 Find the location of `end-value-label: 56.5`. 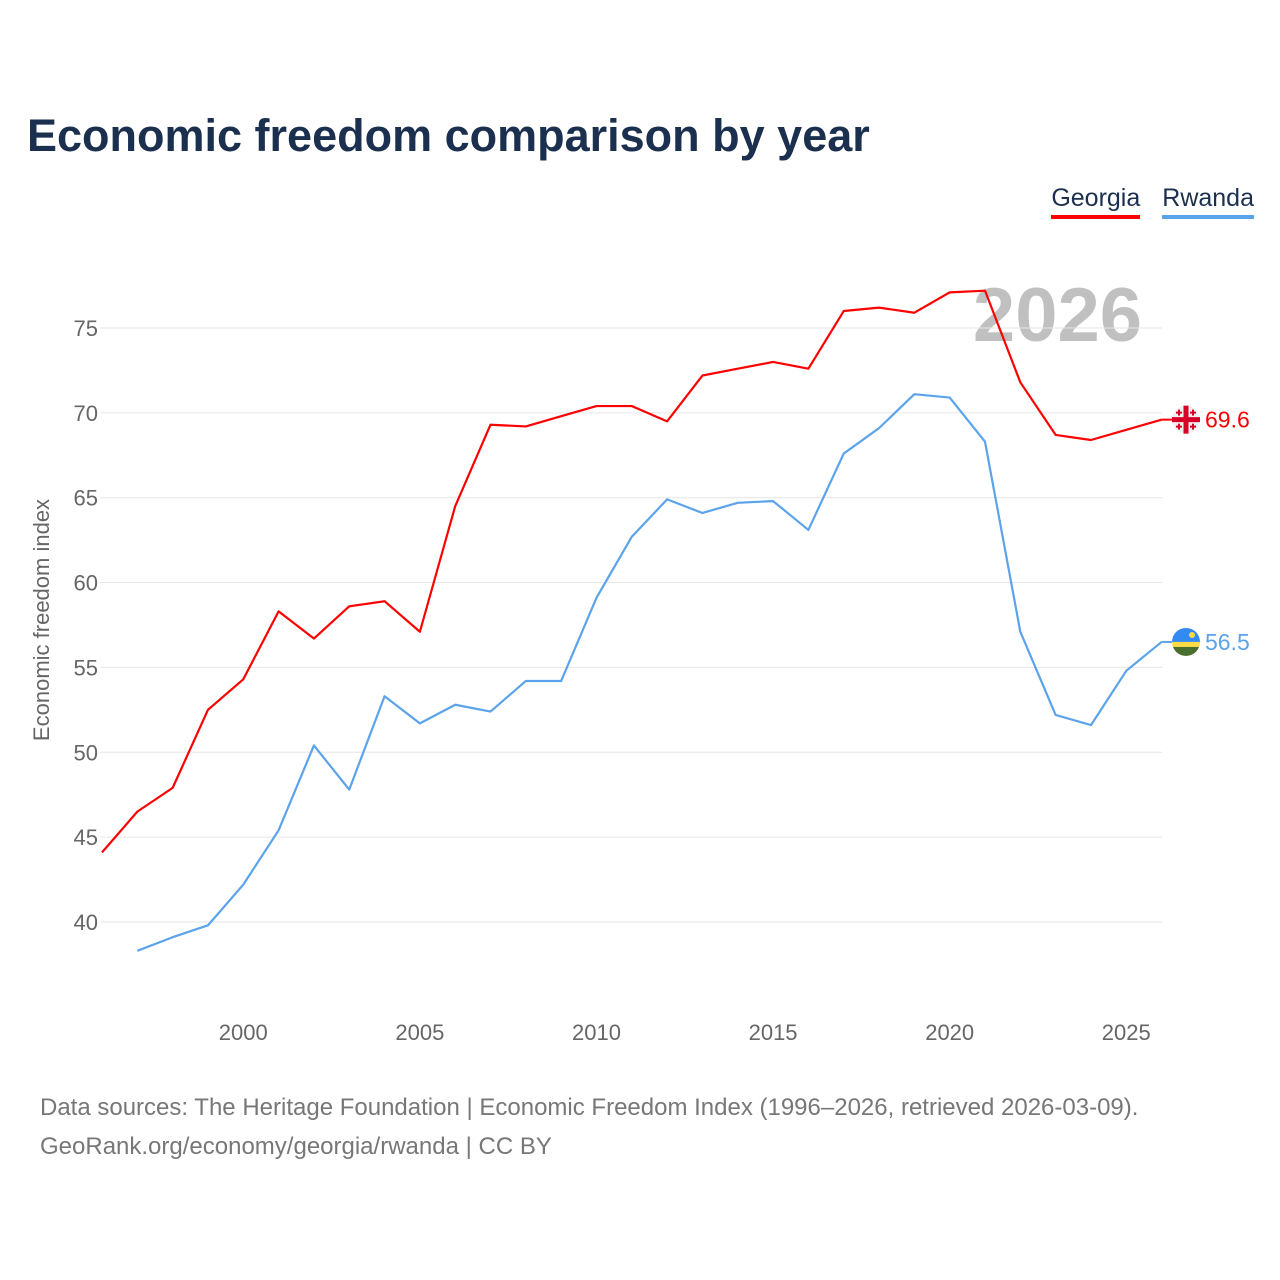

end-value-label: 56.5 is located at coordinates (1227, 642).